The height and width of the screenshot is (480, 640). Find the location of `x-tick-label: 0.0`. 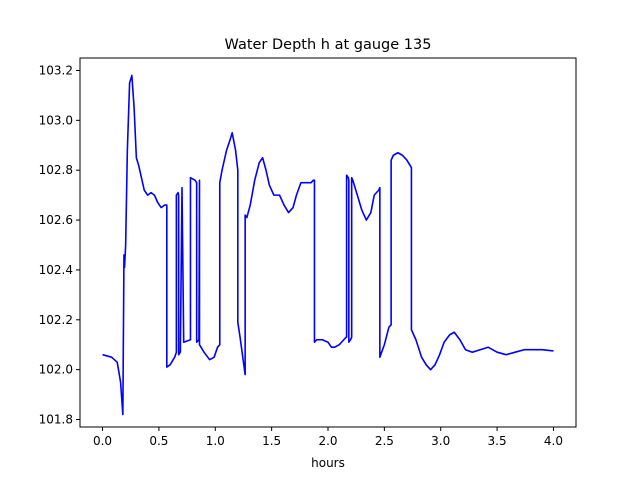

x-tick-label: 0.0 is located at coordinates (102, 441).